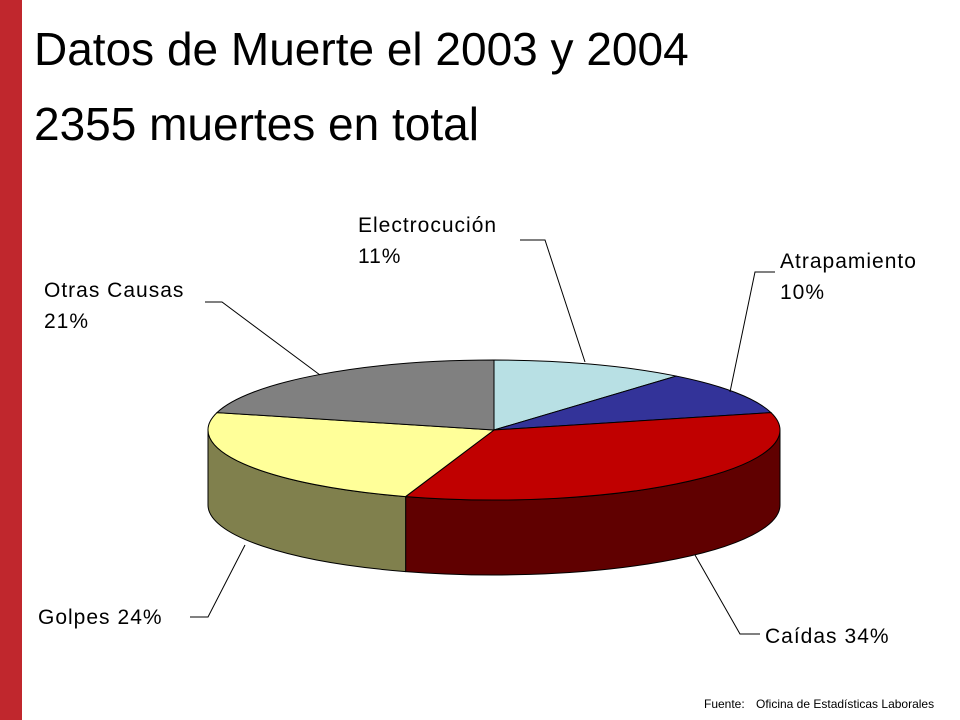  Describe the element at coordinates (66, 321) in the screenshot. I see `value-label: 21%` at that location.